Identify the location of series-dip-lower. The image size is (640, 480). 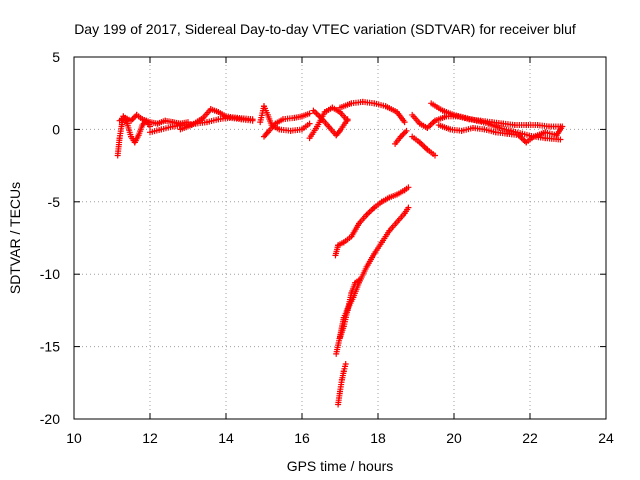
(372, 280).